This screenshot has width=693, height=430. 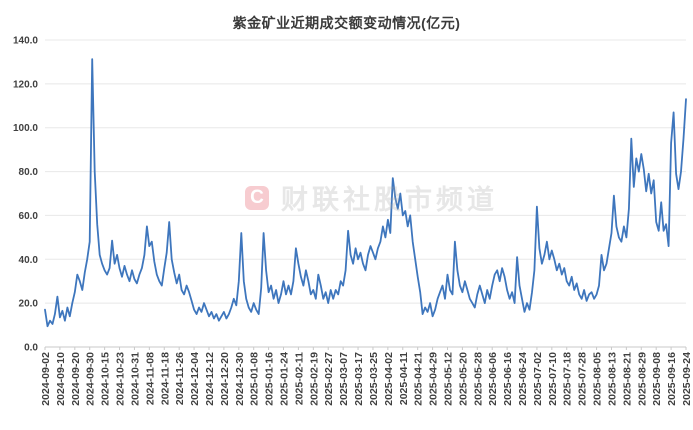 I want to click on x-tick-label: 2025-01-08, so click(x=255, y=379).